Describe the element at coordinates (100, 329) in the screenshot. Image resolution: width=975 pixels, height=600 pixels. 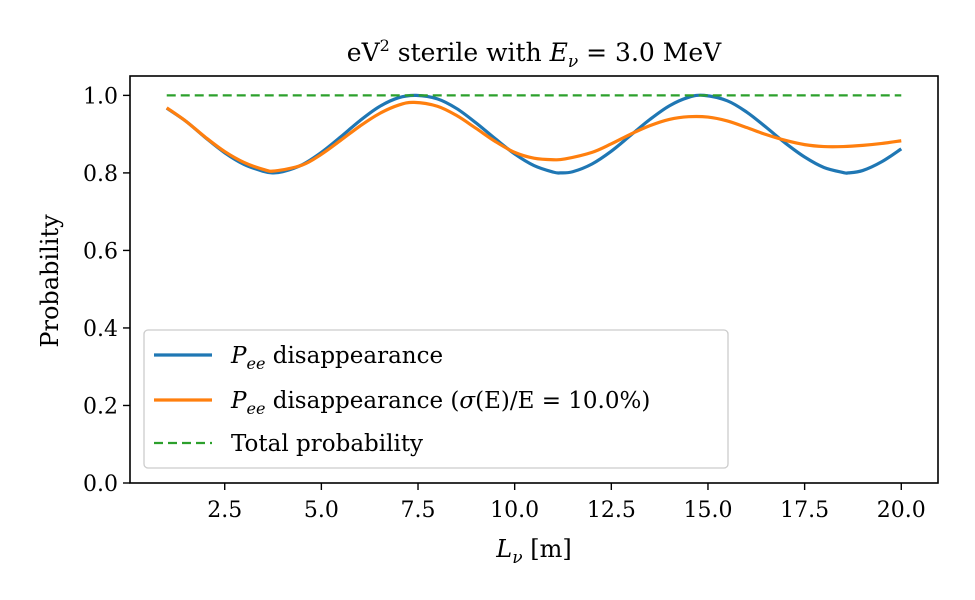
I see `y-tick-label: 0.4` at that location.